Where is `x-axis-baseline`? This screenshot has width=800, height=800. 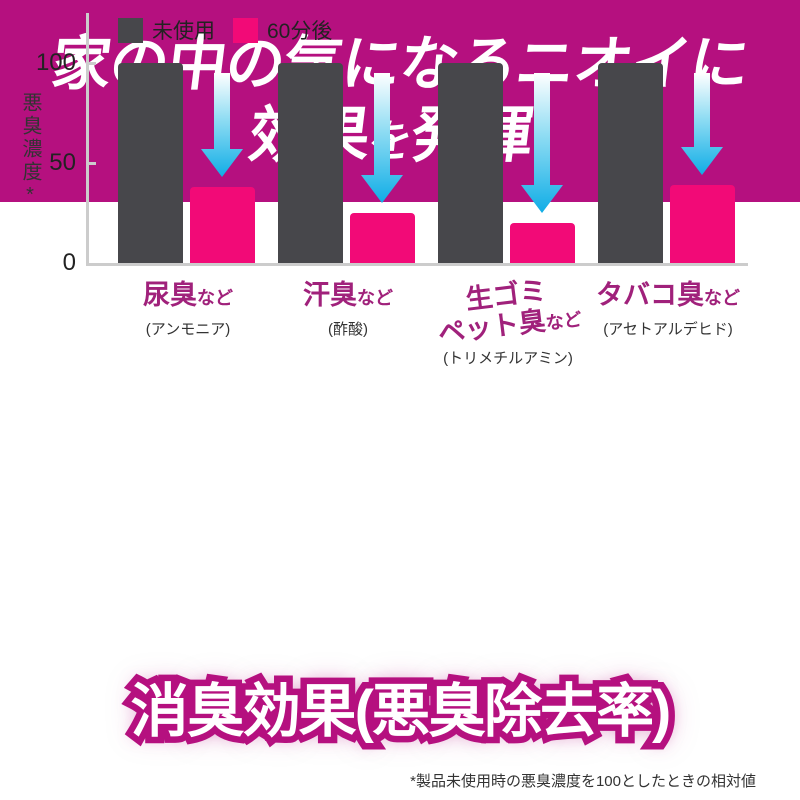 x-axis-baseline is located at coordinates (417, 264).